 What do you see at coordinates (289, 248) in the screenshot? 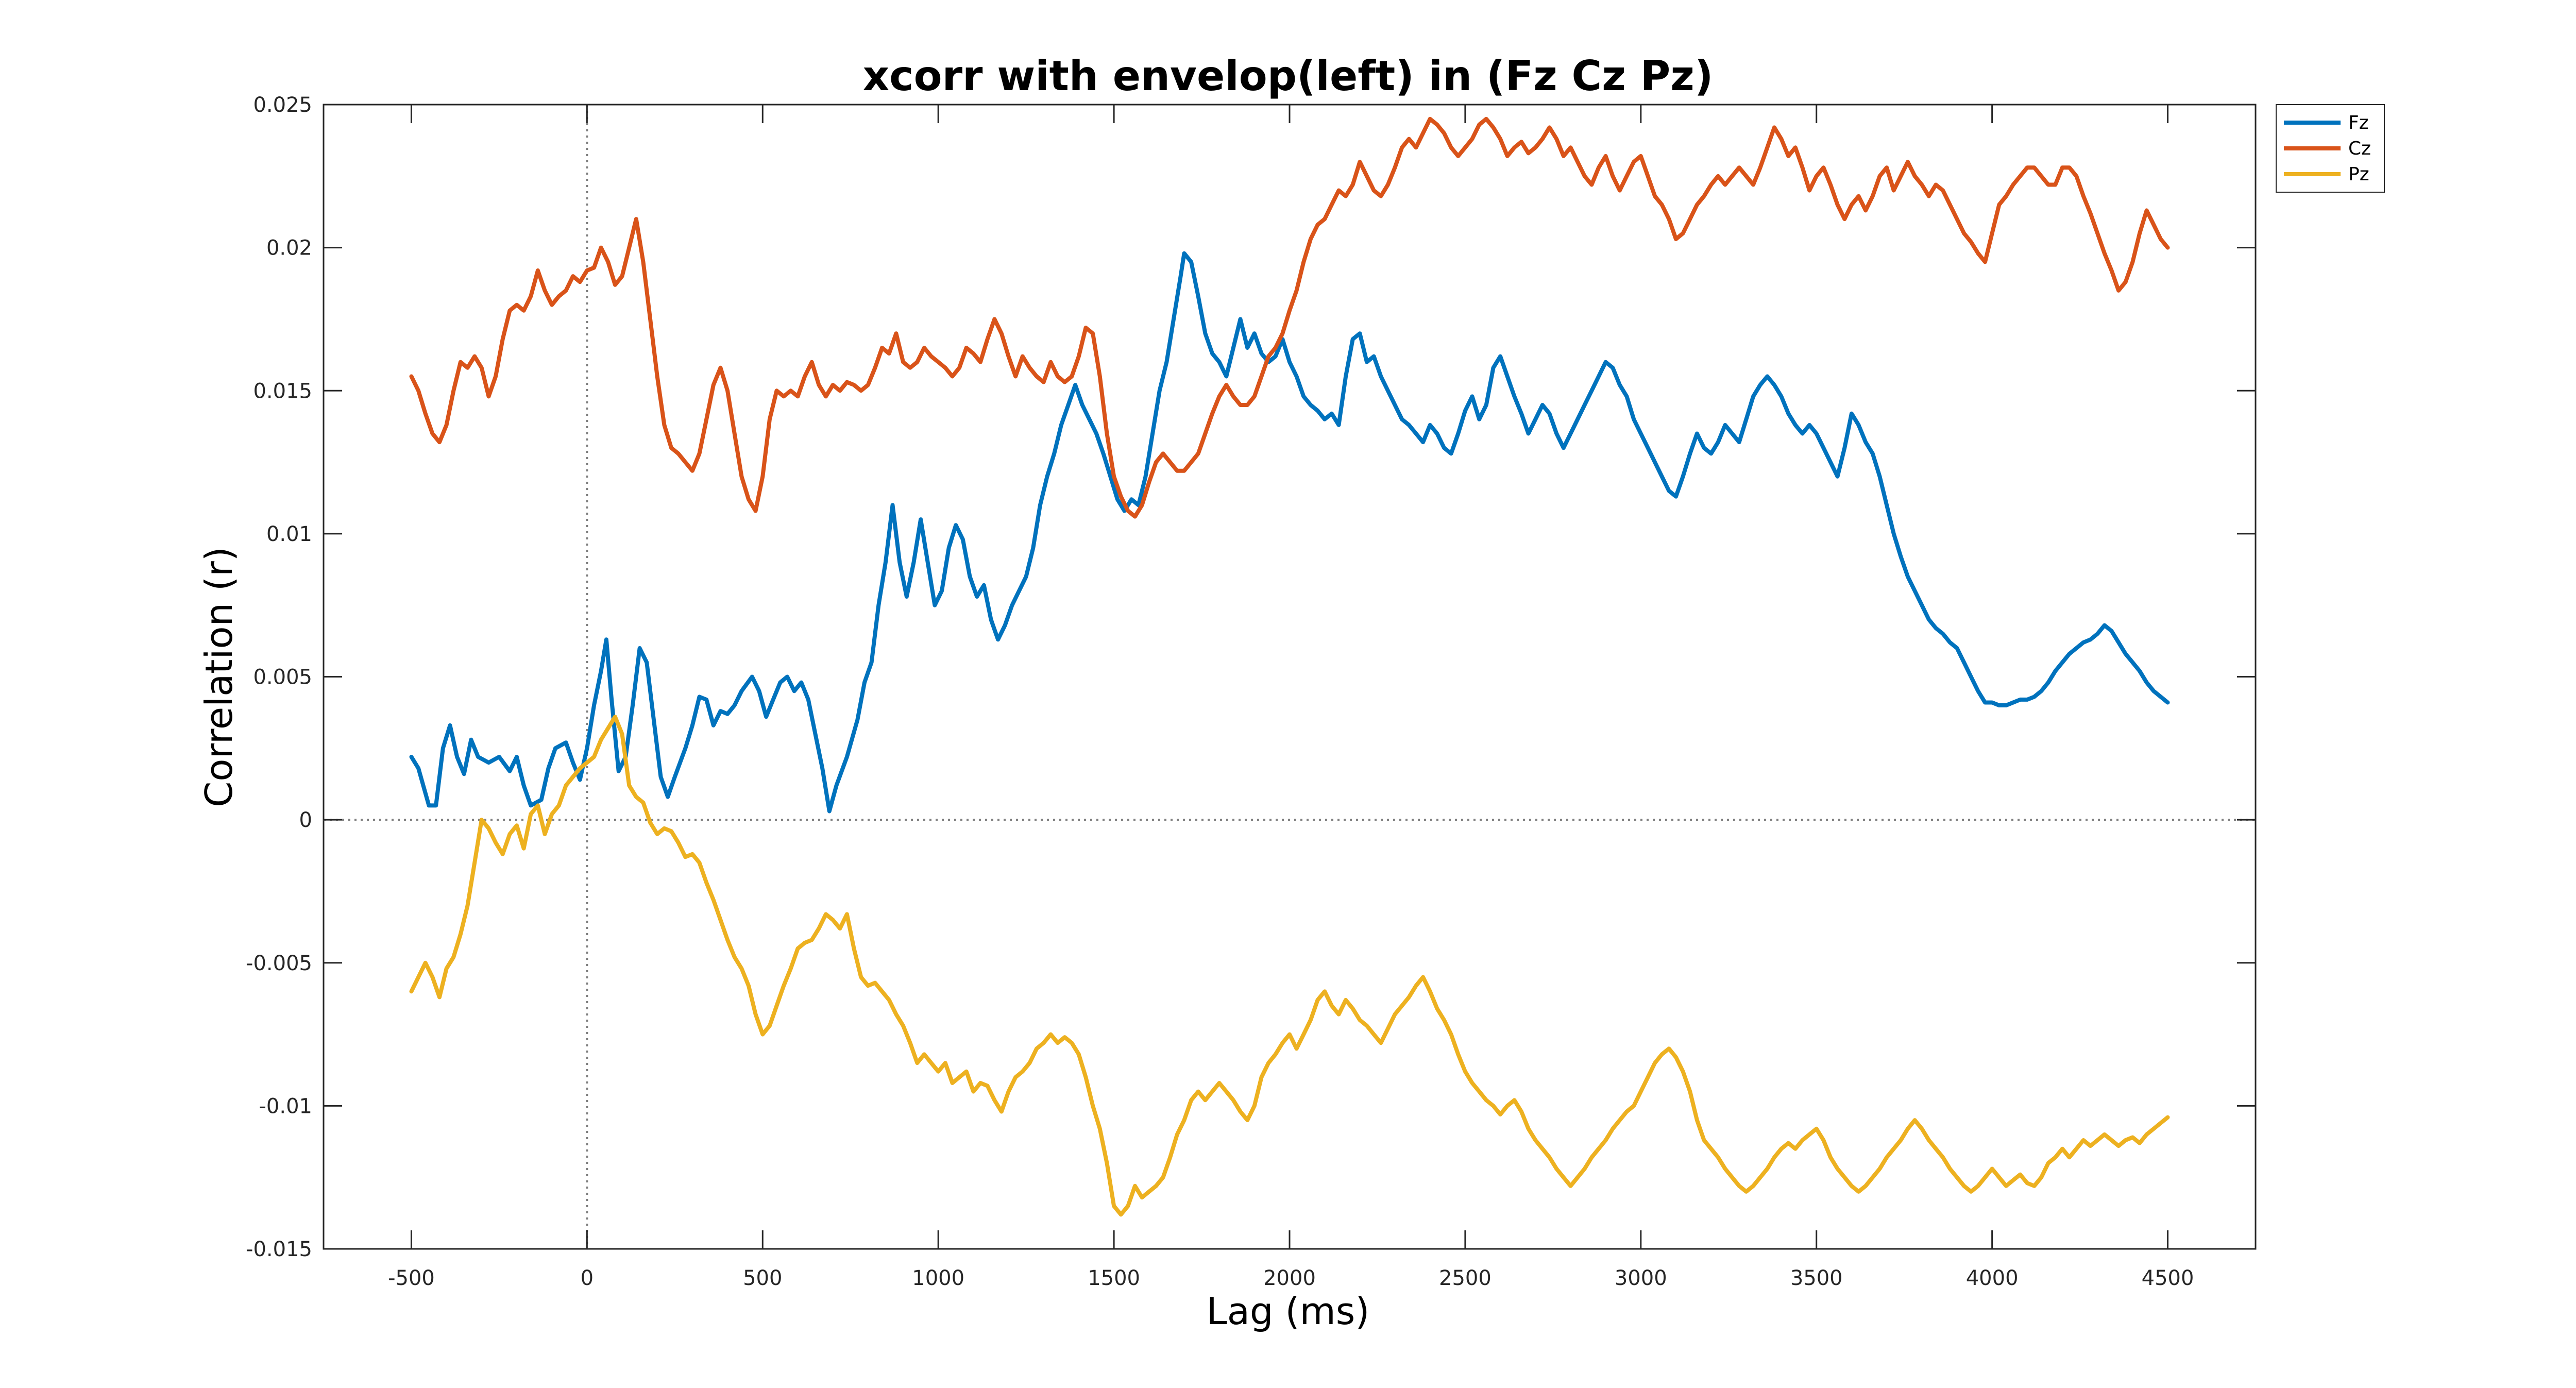
I see `y-tick-label: 0.02` at bounding box center [289, 248].